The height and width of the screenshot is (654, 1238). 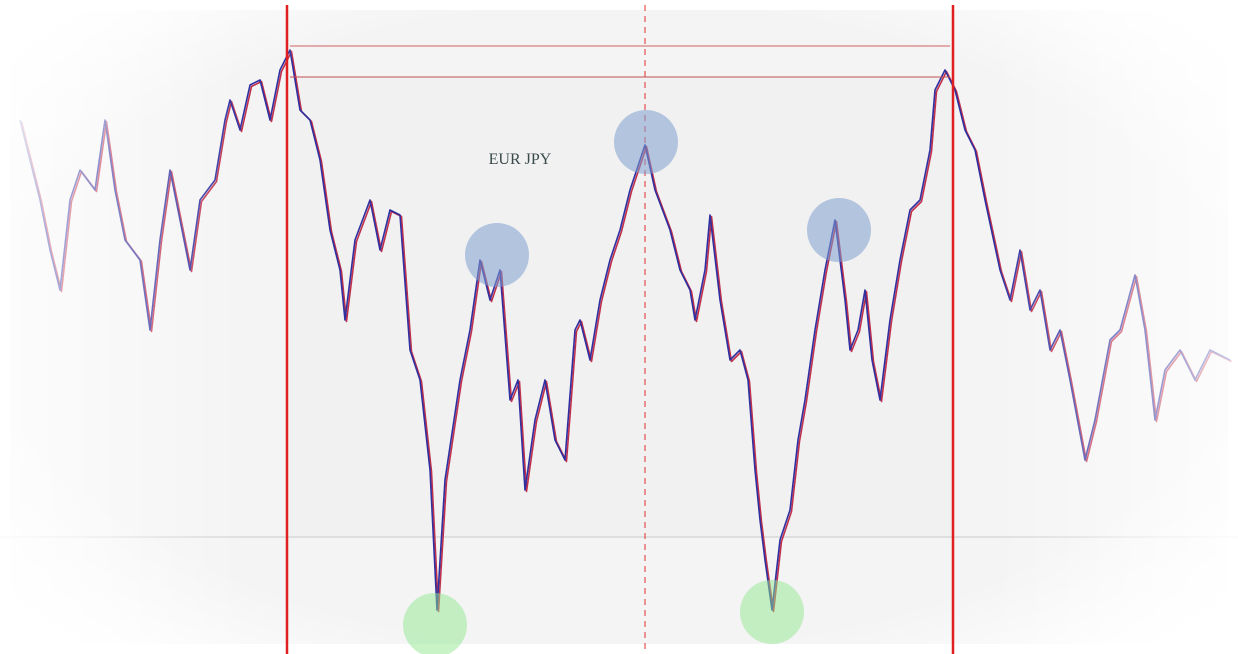 I want to click on chart-title: EUR JPY, so click(x=520, y=159).